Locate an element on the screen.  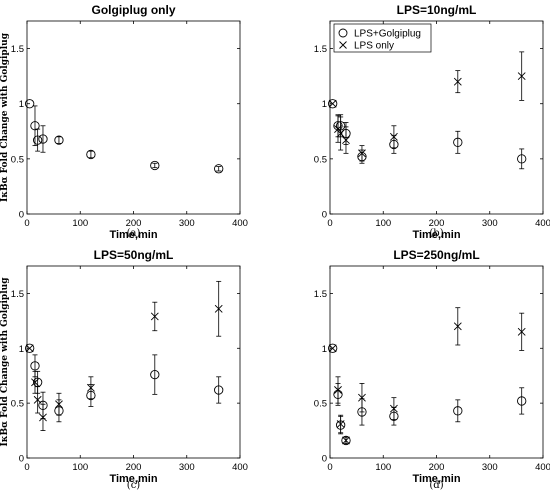
chart-title: Golgiplug only is located at coordinates (134, 10).